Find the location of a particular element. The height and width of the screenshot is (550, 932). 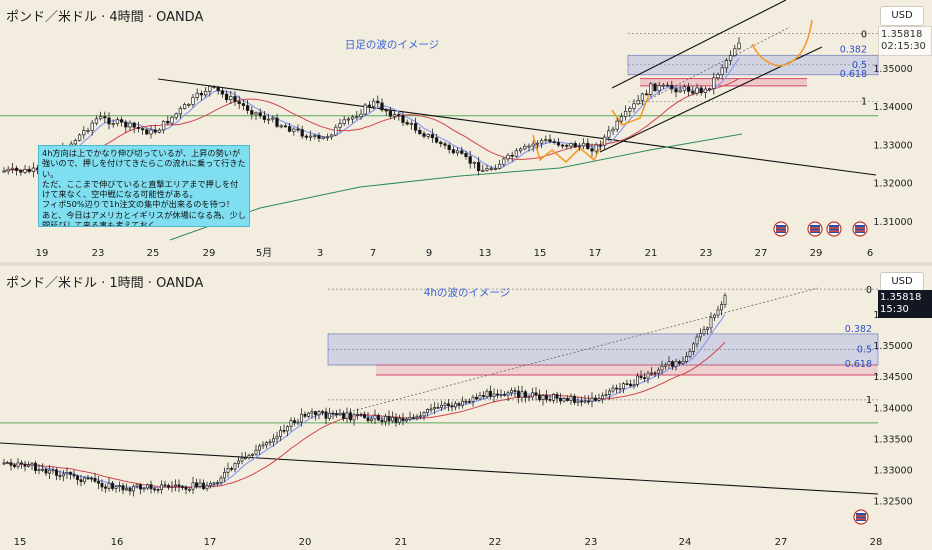

x-tick-4h-6: 7 is located at coordinates (373, 253).